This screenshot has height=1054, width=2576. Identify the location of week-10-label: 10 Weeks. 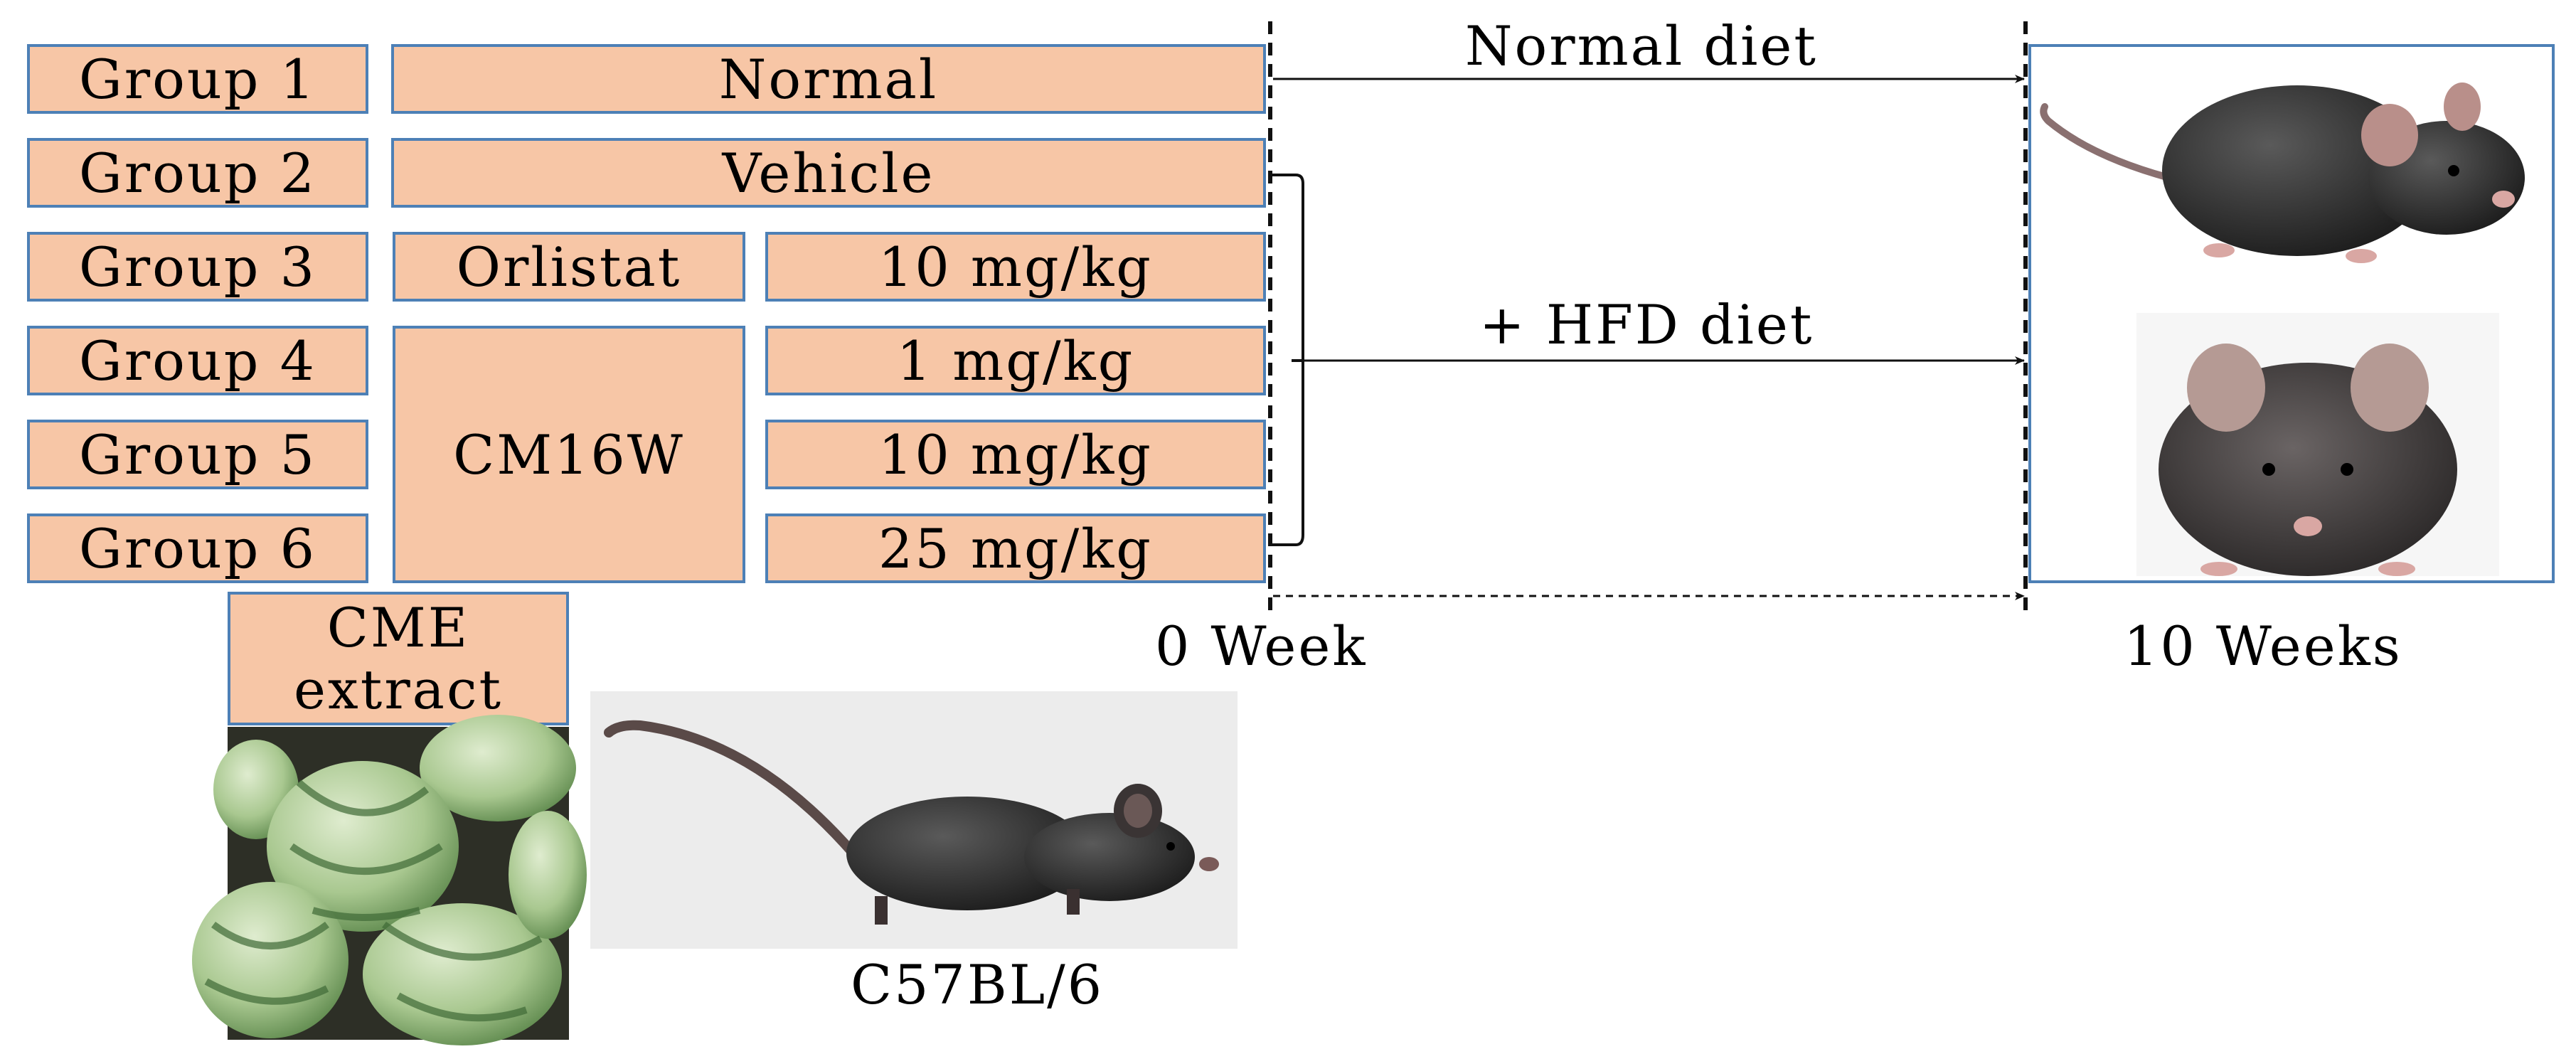
(2263, 646).